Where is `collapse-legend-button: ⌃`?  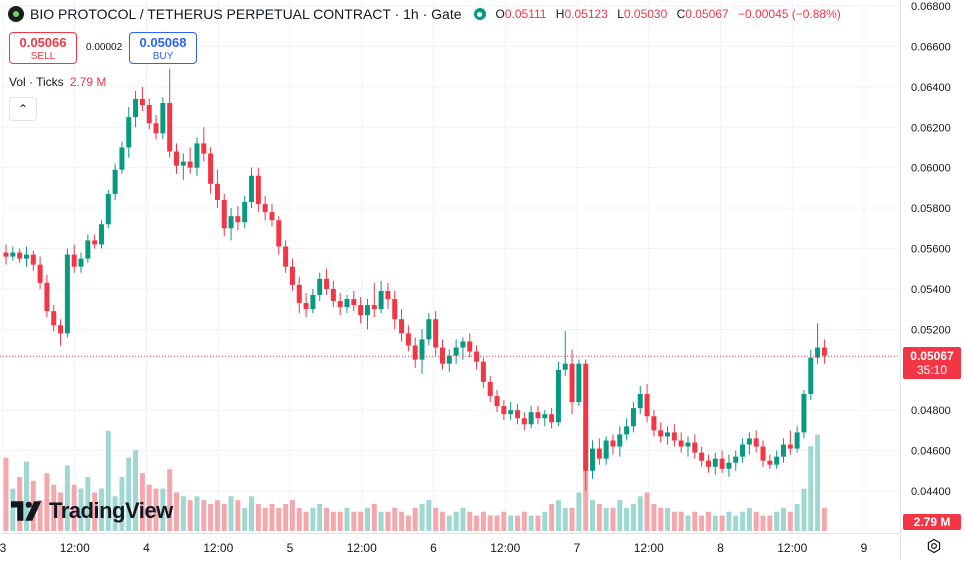
collapse-legend-button: ⌃ is located at coordinates (23, 109).